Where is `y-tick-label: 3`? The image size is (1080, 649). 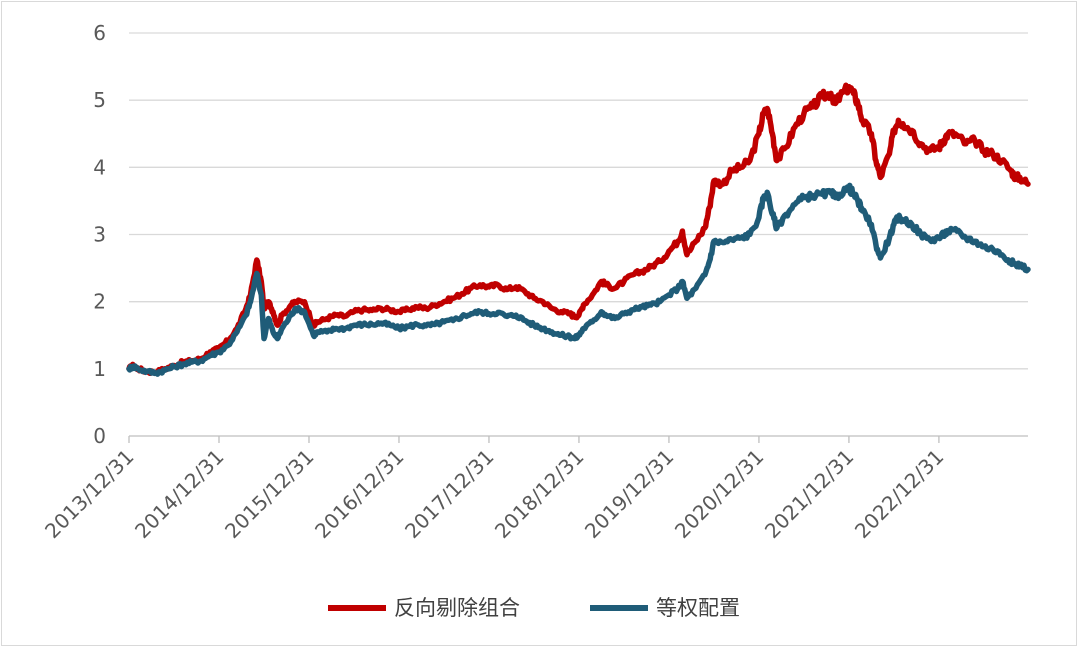 y-tick-label: 3 is located at coordinates (99, 235).